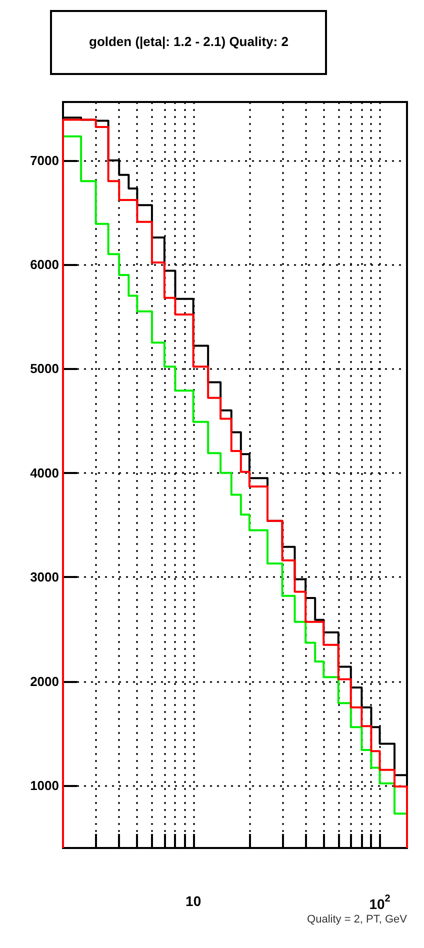 Image resolution: width=424 pixels, height=948 pixels. I want to click on chart-title: golden (|eta|: 1.2 - 2.1) Quality: 2, so click(188, 41).